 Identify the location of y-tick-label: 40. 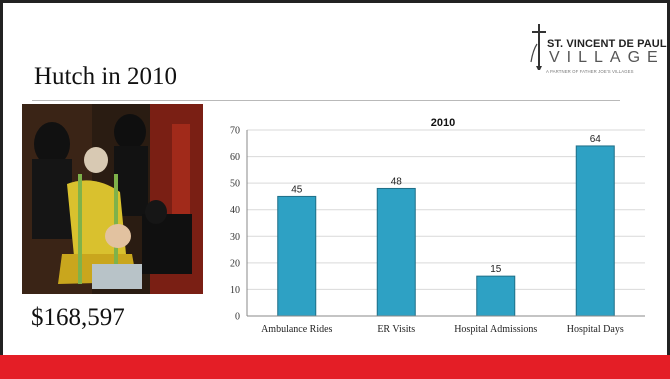
(235, 210).